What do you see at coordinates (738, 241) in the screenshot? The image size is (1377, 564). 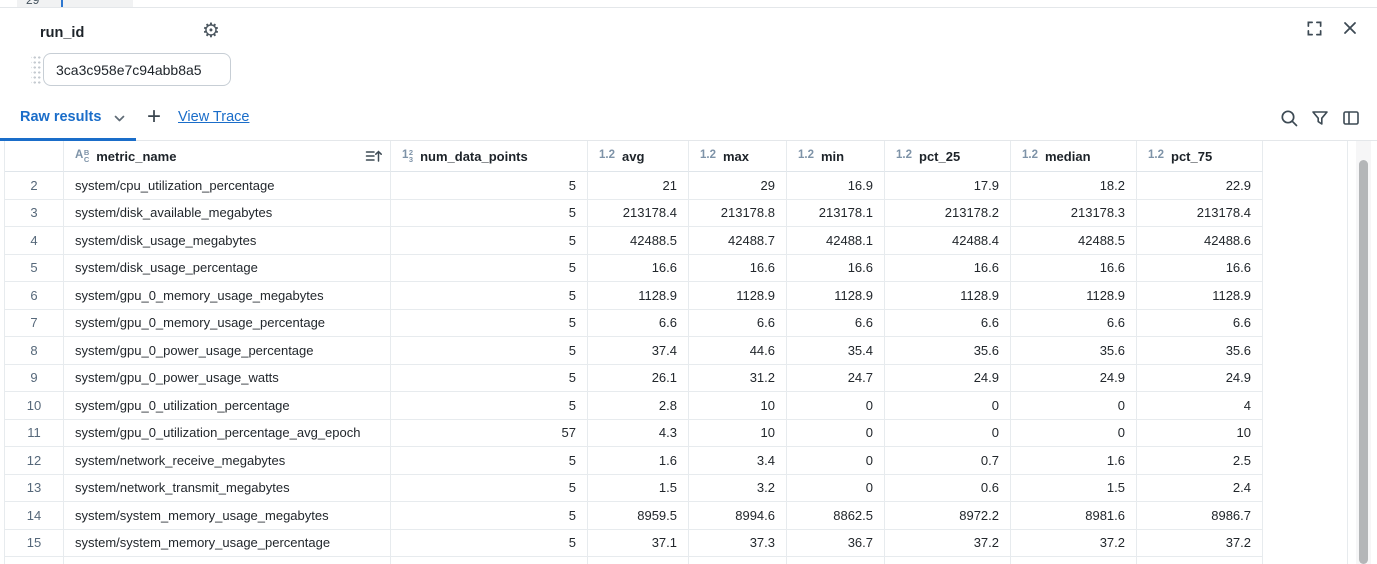 I see `cell-max: 42488.7` at bounding box center [738, 241].